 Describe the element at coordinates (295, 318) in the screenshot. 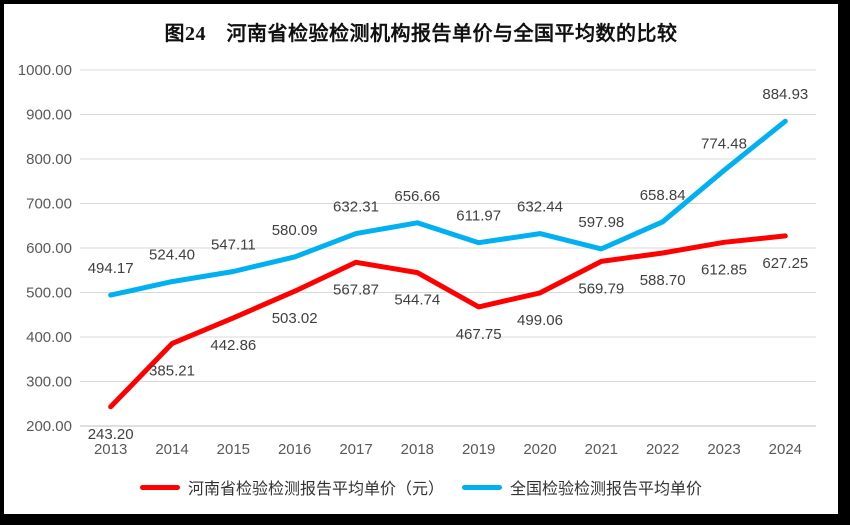

I see `henan-value-label: 503.02` at that location.